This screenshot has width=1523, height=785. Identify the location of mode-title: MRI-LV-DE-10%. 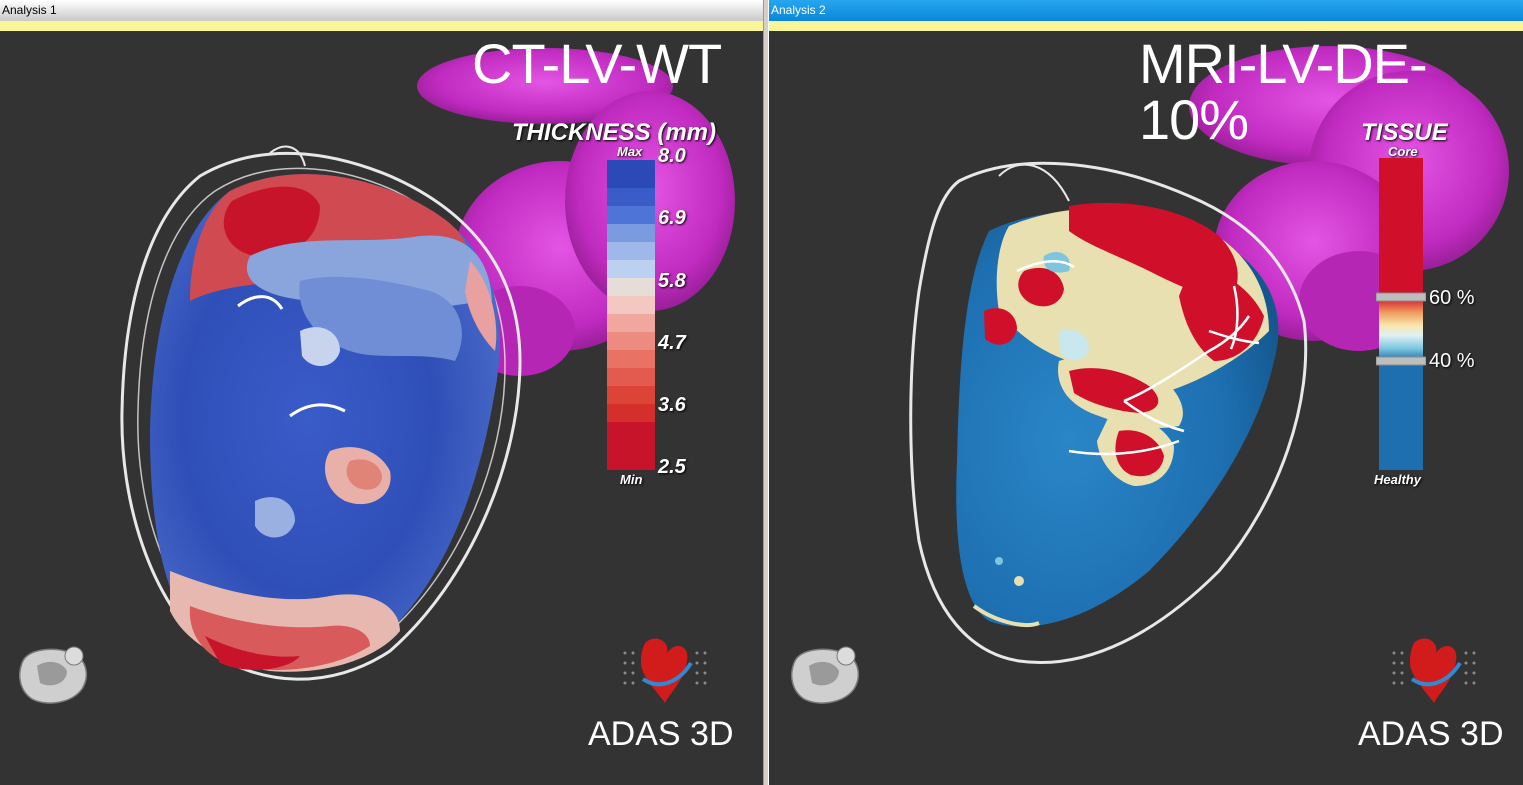
(1283, 91).